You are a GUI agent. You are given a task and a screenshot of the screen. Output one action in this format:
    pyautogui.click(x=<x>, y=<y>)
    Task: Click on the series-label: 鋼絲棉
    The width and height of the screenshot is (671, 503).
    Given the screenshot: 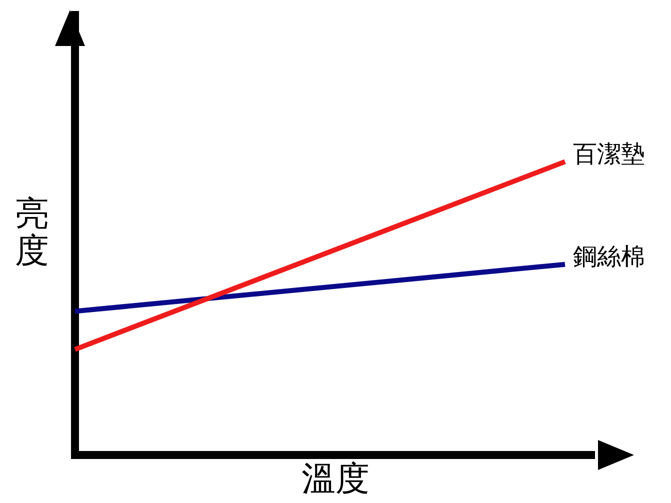 What is the action you would take?
    pyautogui.click(x=609, y=256)
    